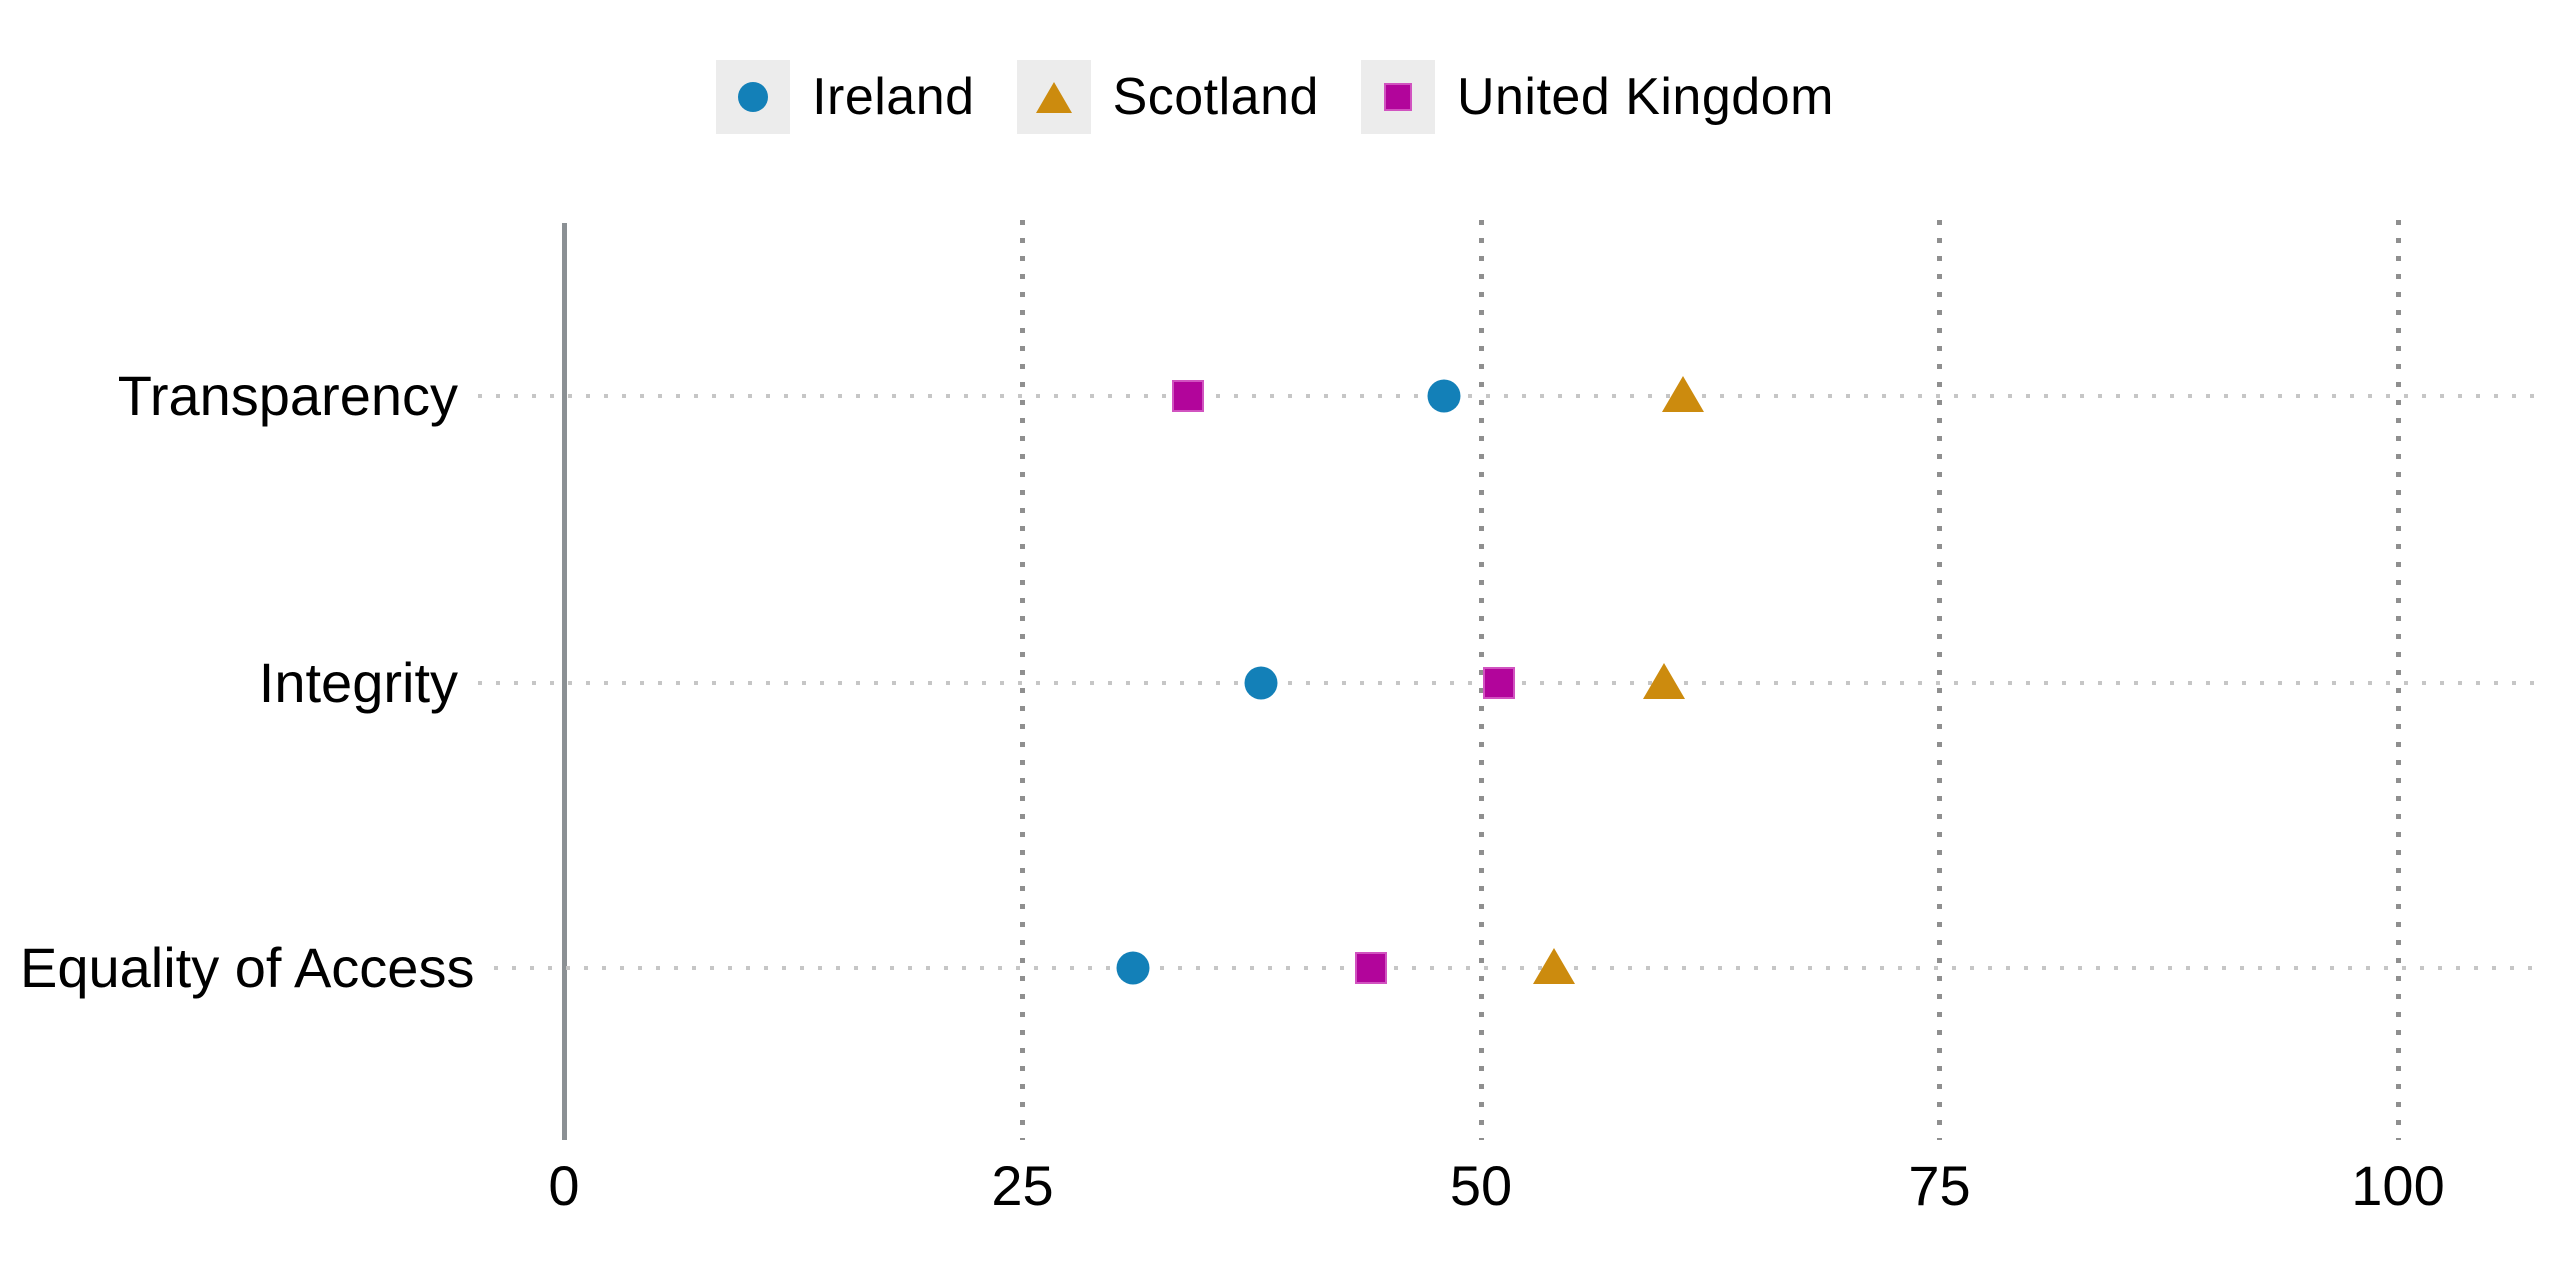  What do you see at coordinates (1682, 394) in the screenshot?
I see `marker-scotland-transparency` at bounding box center [1682, 394].